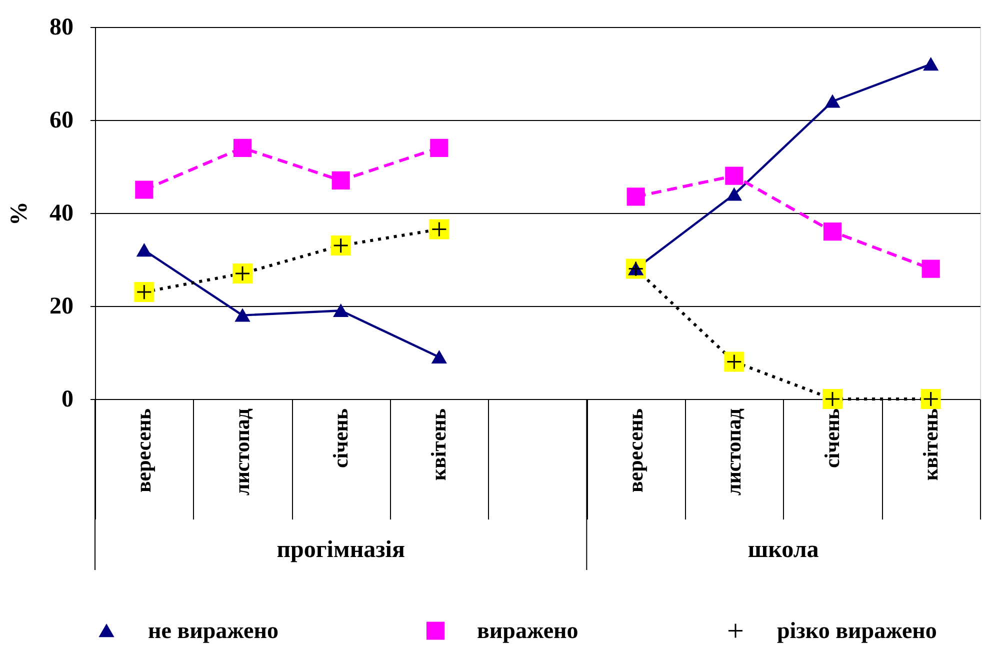  I want to click on y-tick-label: 60, so click(62, 121).